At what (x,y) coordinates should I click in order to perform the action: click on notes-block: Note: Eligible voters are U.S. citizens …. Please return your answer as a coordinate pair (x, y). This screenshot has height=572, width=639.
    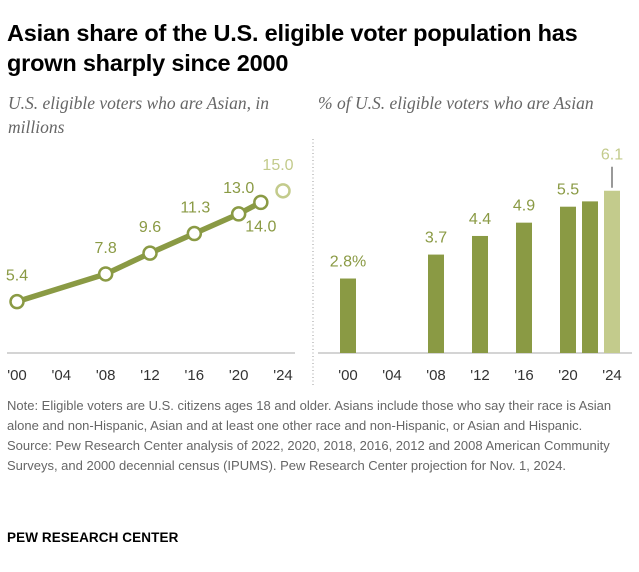
    Looking at the image, I should click on (319, 436).